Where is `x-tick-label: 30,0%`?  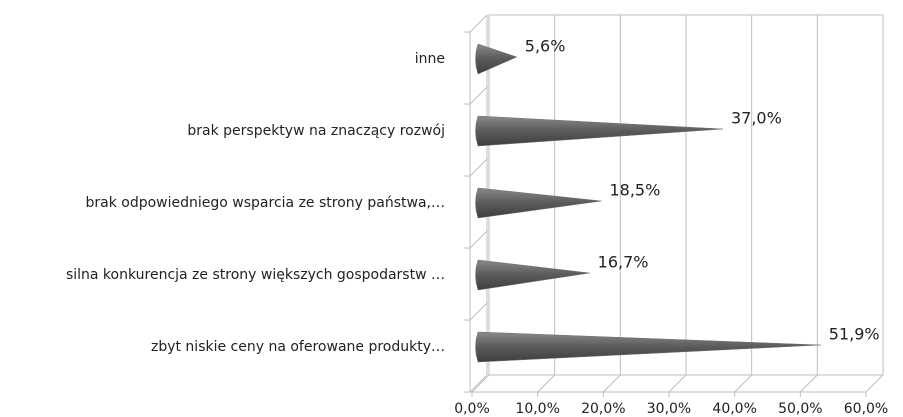 x-tick-label: 30,0% is located at coordinates (669, 409).